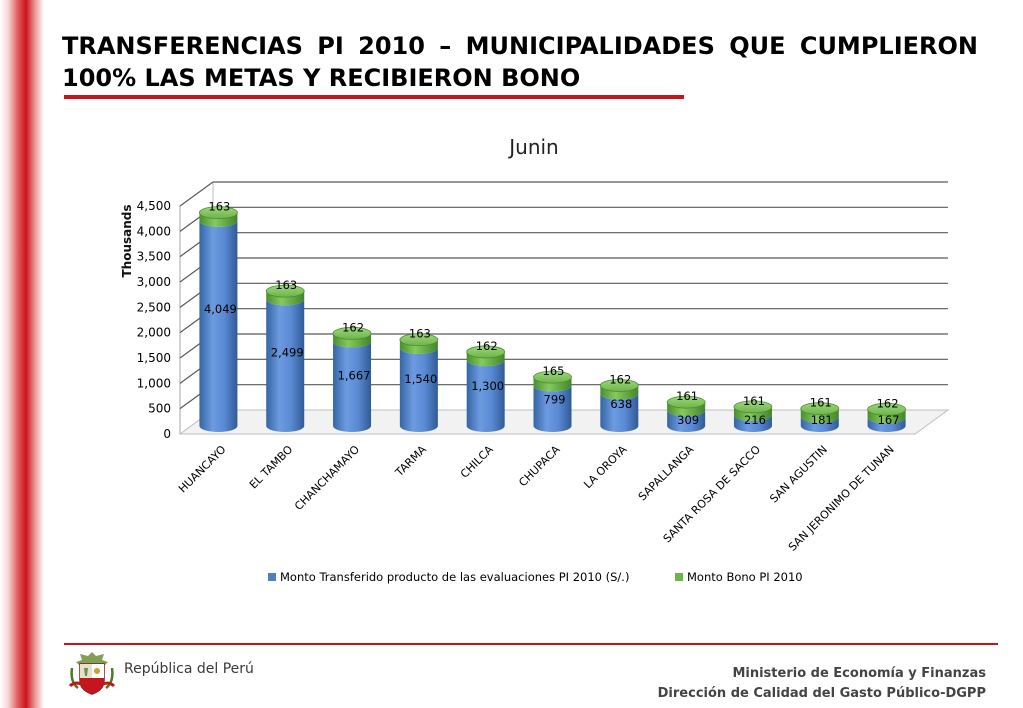  I want to click on data-label-transferido: 4,049, so click(220, 309).